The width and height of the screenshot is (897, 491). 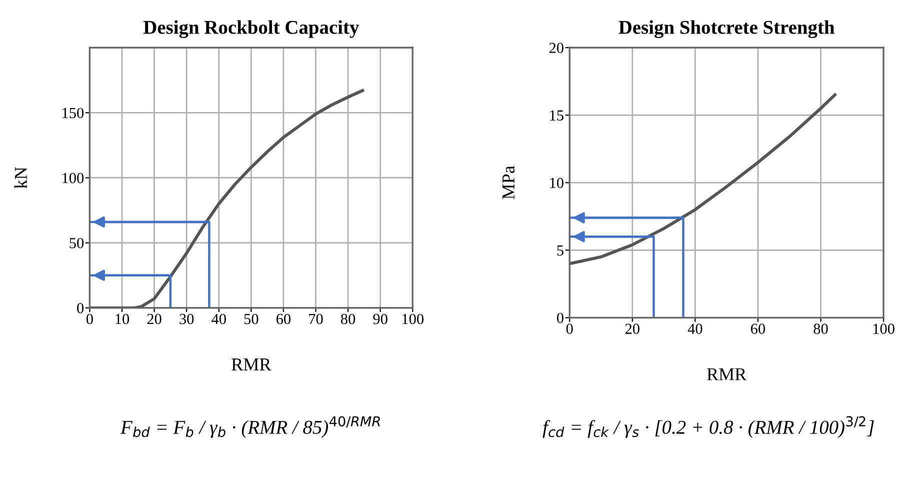 I want to click on text: f$_{cd}$ = f$_{ck}$ / γ$_{s}$ · [0.2 + 0.8 · (RMR / 100)$^{3/2}$], so click(x=708, y=427).